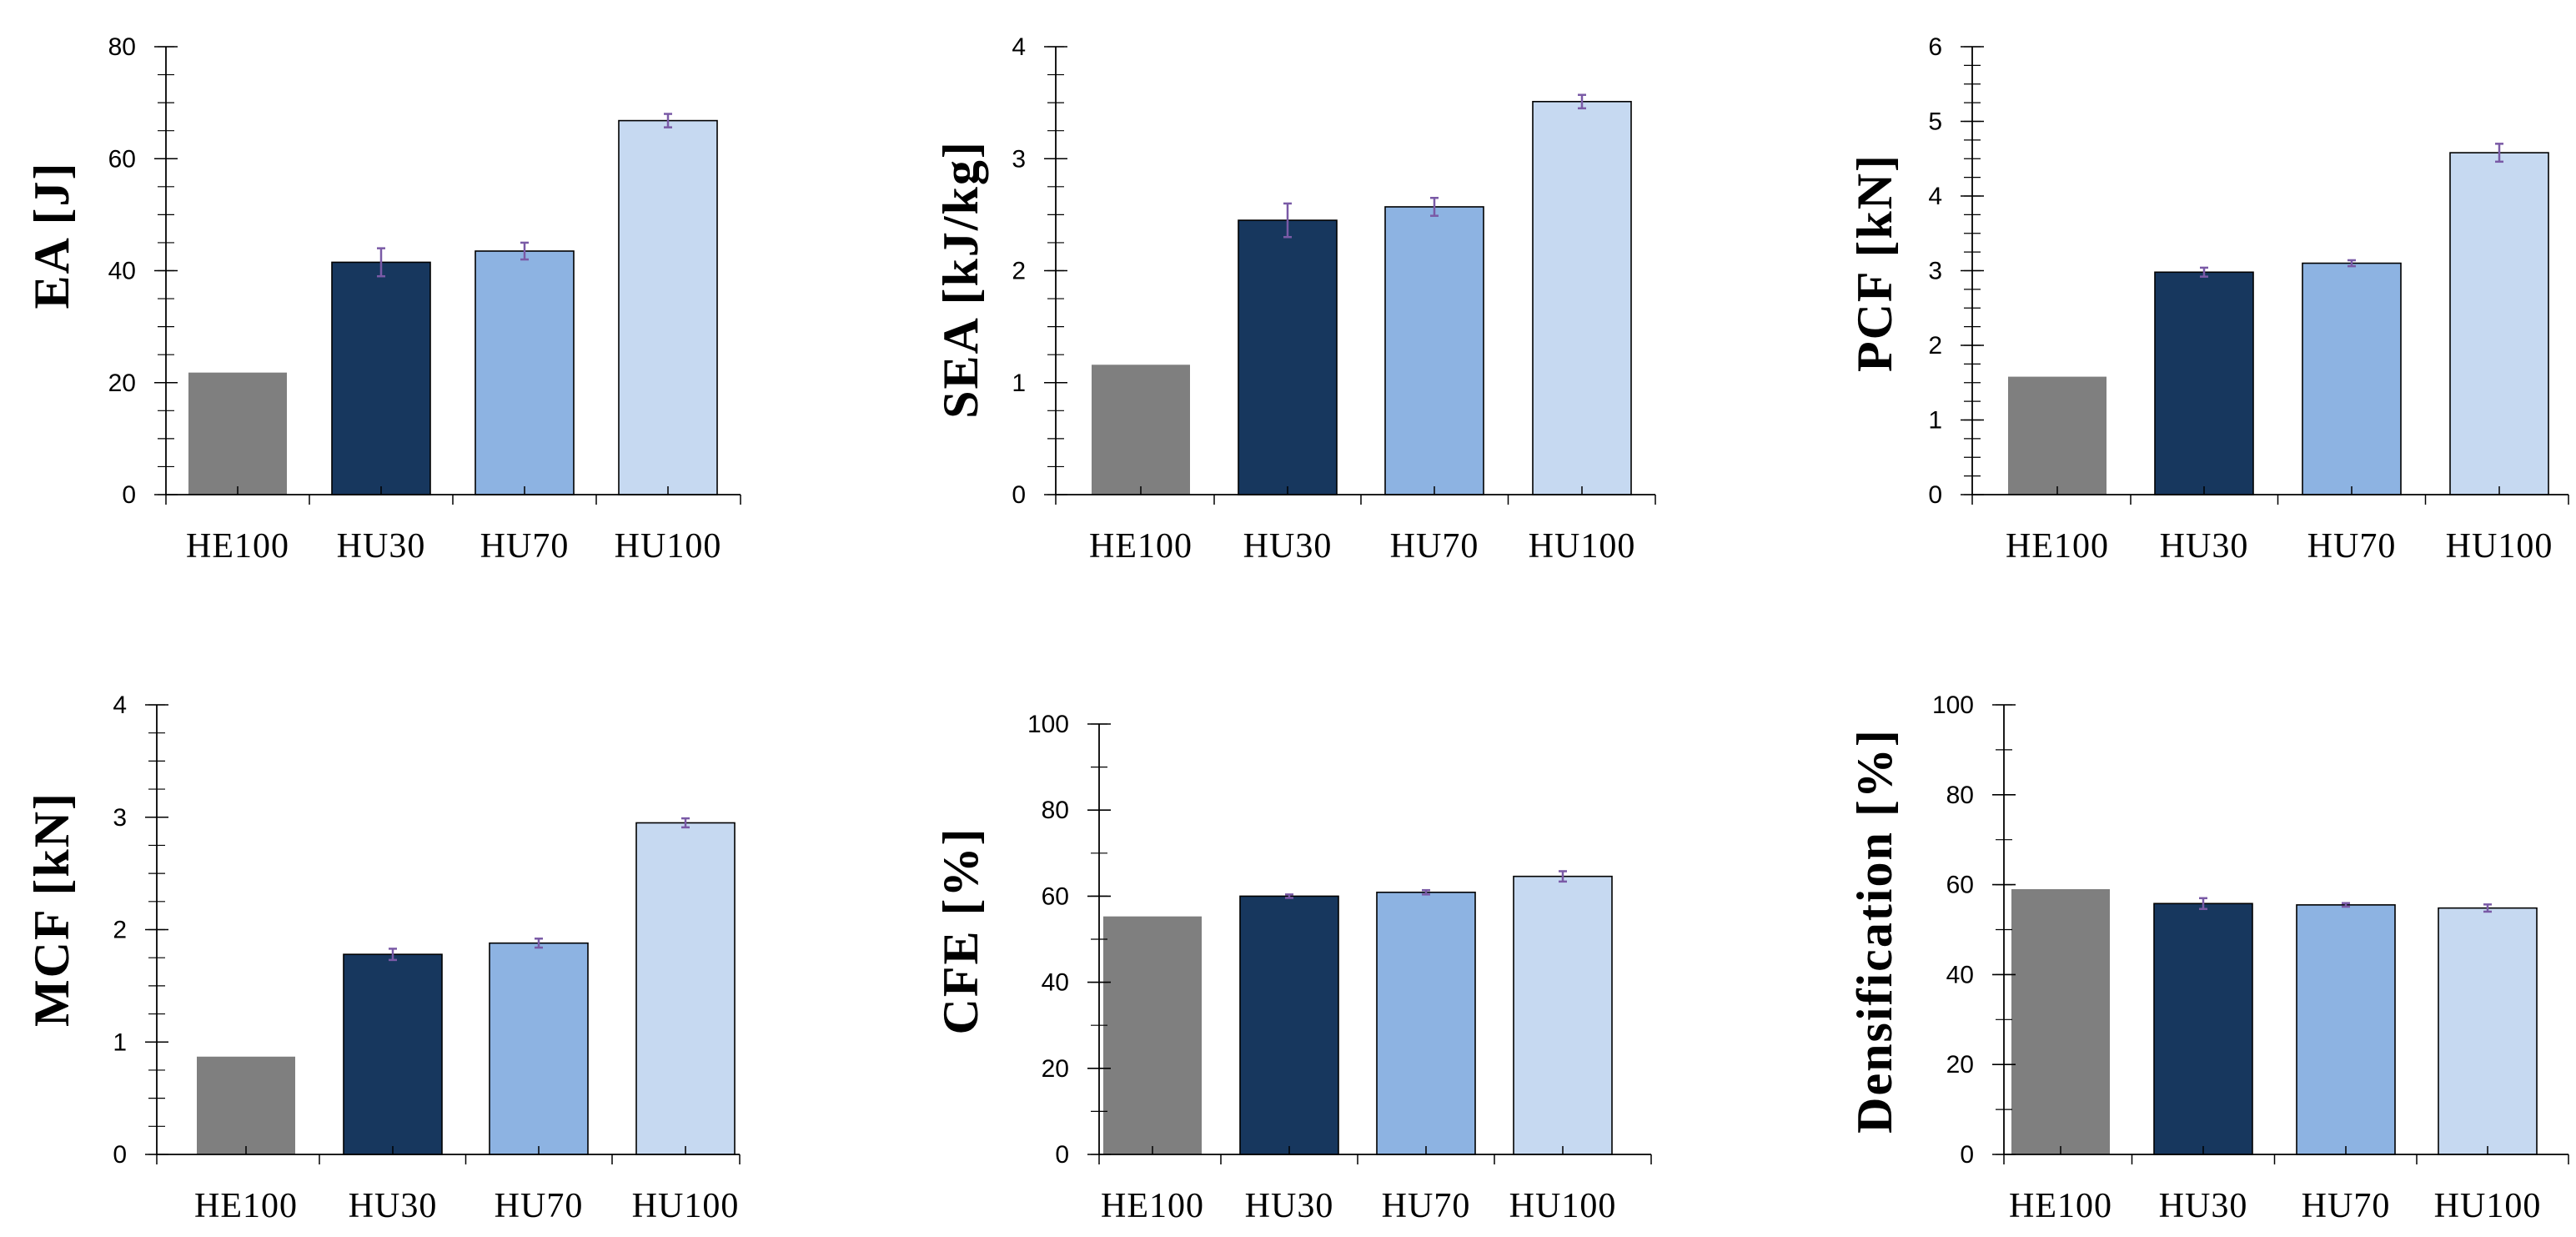 This screenshot has height=1237, width=2576. I want to click on y-tick-label: 6, so click(1935, 47).